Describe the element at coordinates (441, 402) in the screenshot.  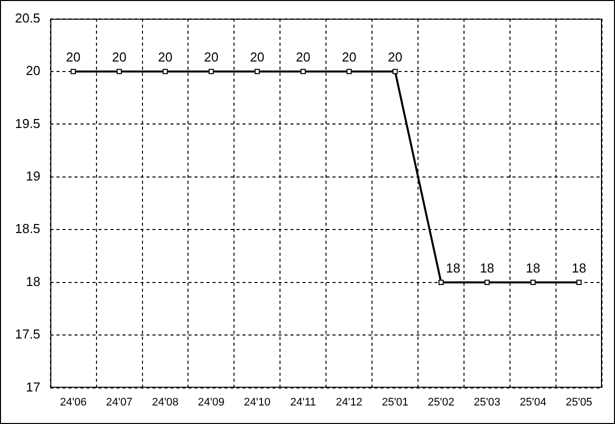
I see `x-tick-label: 25'02` at that location.